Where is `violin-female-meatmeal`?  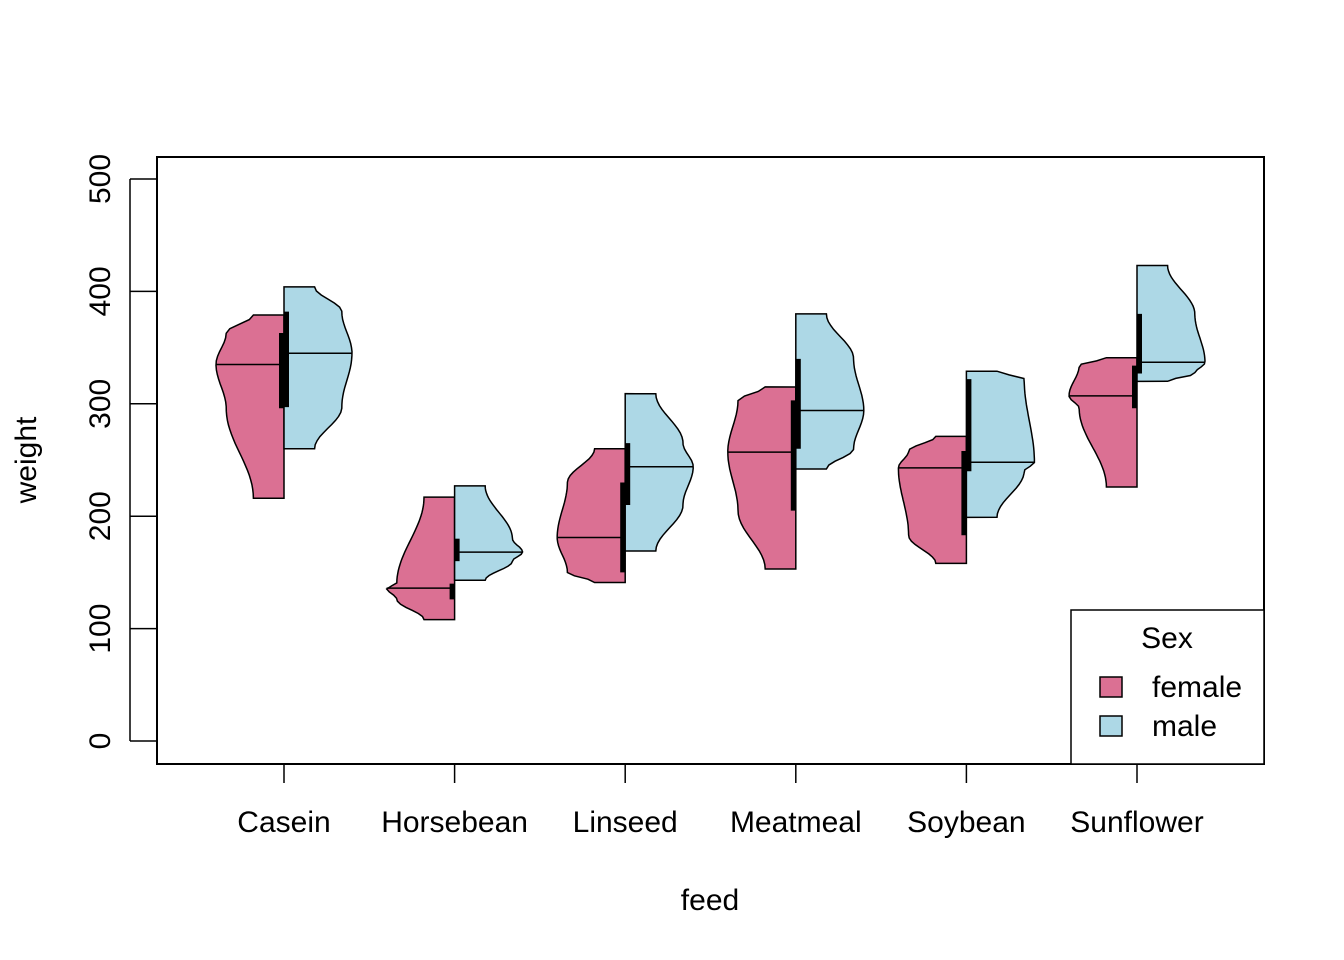 violin-female-meatmeal is located at coordinates (762, 478).